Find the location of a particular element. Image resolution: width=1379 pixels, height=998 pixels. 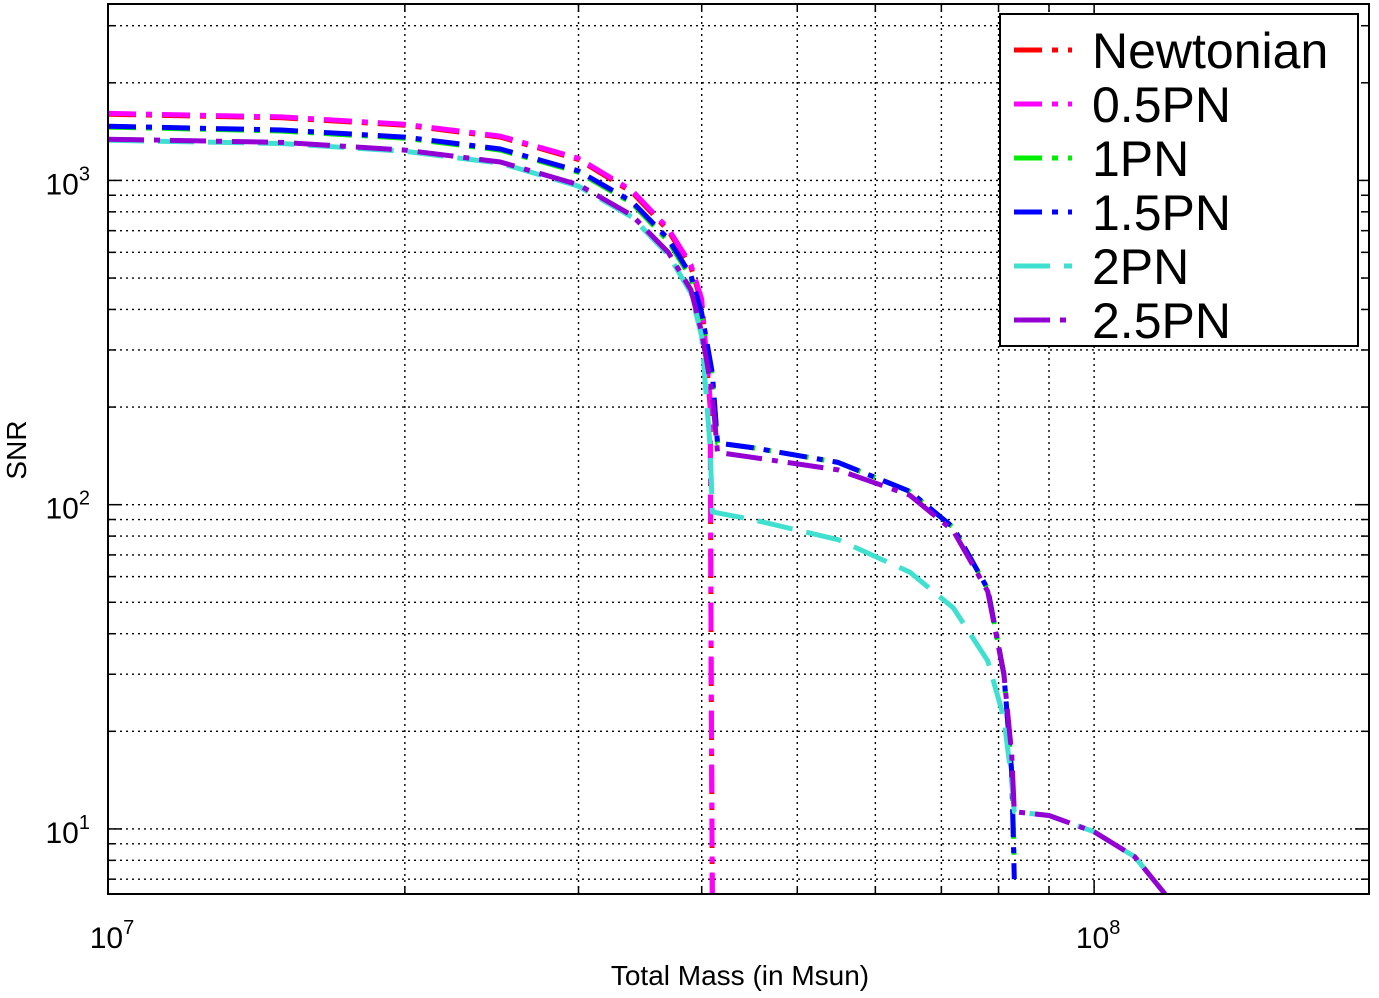

legend-label: 1PN is located at coordinates (1140, 159).